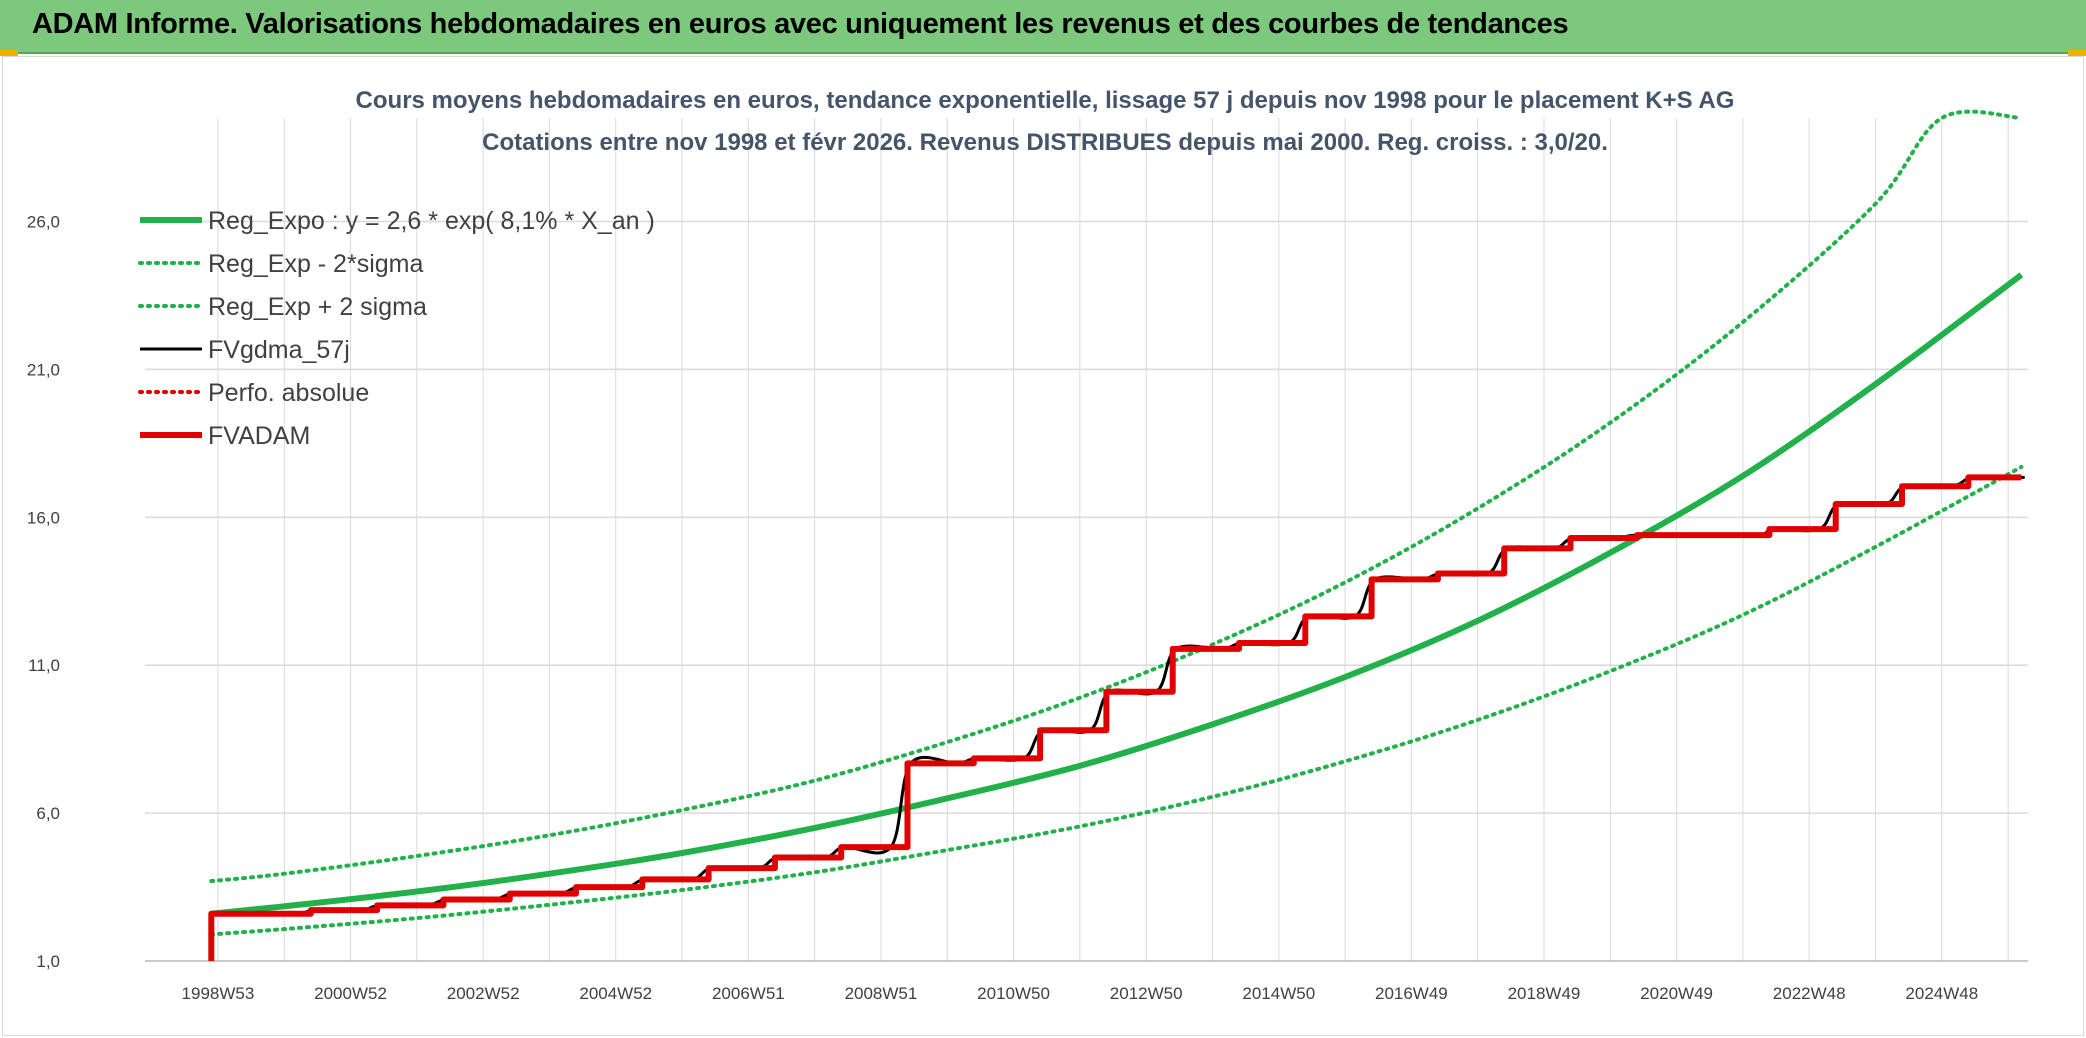 This screenshot has width=2086, height=1038. Describe the element at coordinates (483, 993) in the screenshot. I see `x-tick-label: 2002W52` at that location.